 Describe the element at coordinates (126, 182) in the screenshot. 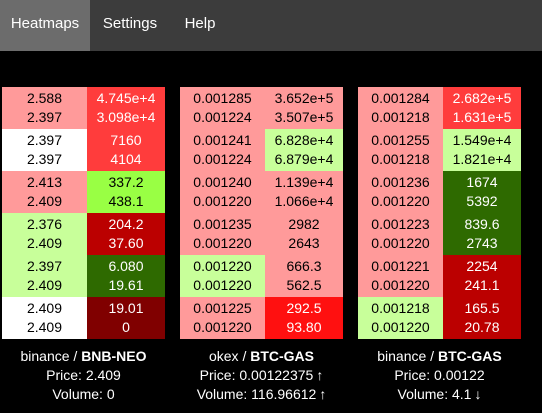

I see `cell-value-top: 337.2` at that location.